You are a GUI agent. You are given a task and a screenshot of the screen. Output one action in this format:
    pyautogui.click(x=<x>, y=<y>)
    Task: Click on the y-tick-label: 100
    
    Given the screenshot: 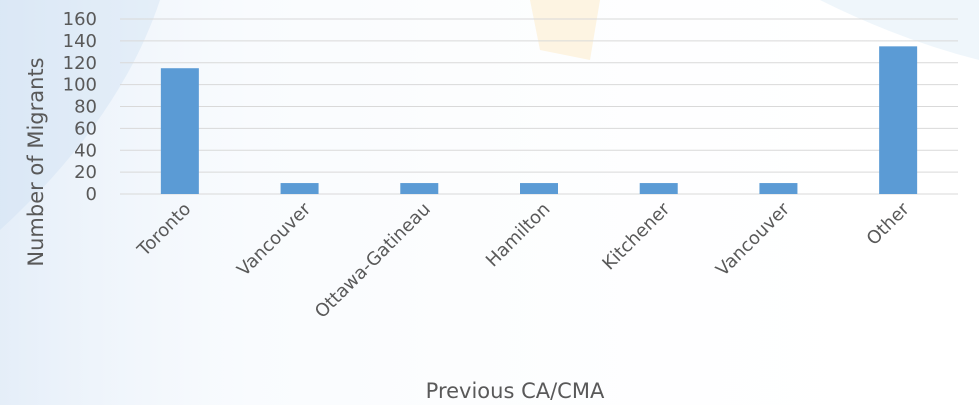 What is the action you would take?
    pyautogui.click(x=80, y=85)
    